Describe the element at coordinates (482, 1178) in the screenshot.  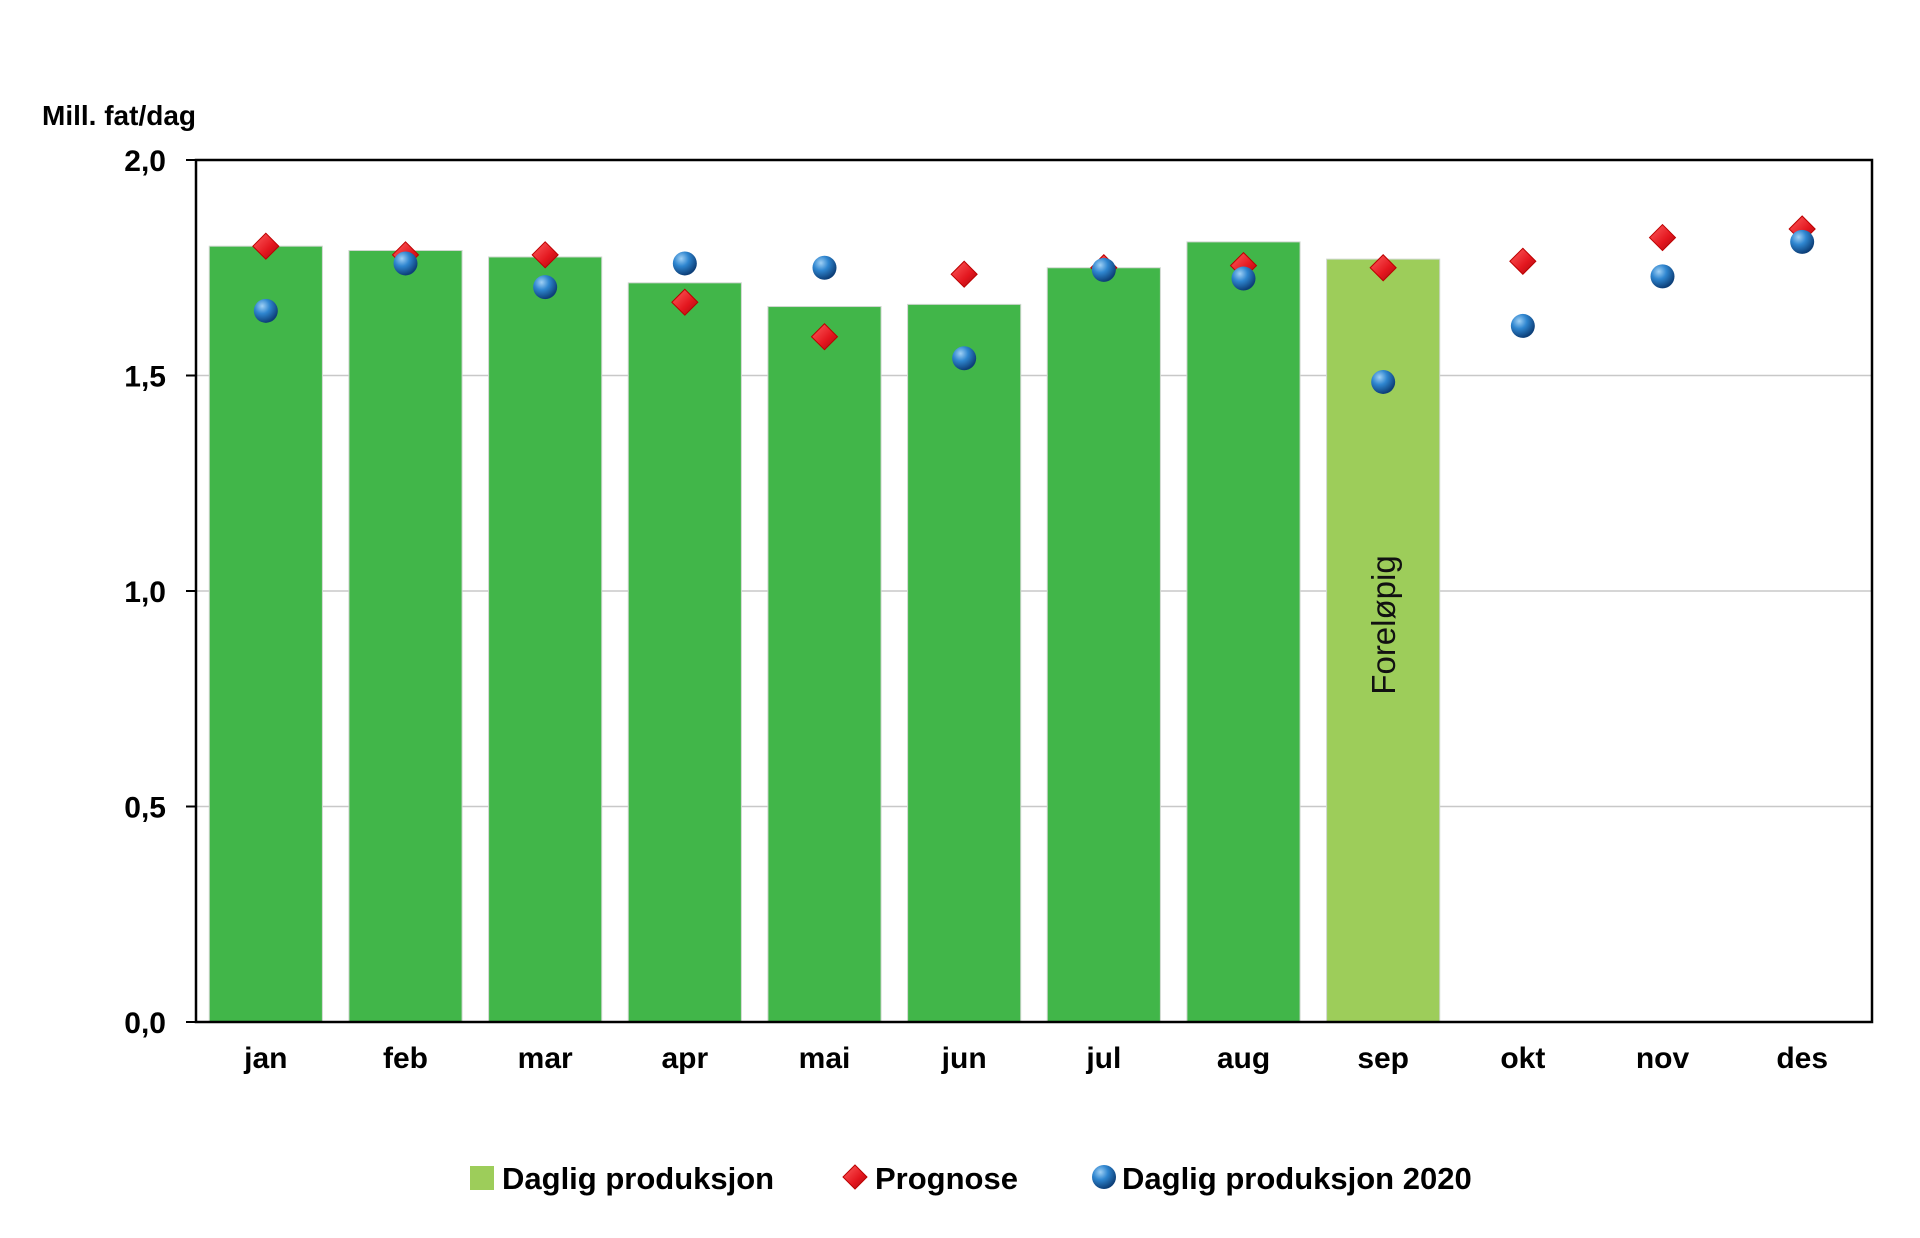
I see `legend-swatch-daglig-produksjon` at that location.